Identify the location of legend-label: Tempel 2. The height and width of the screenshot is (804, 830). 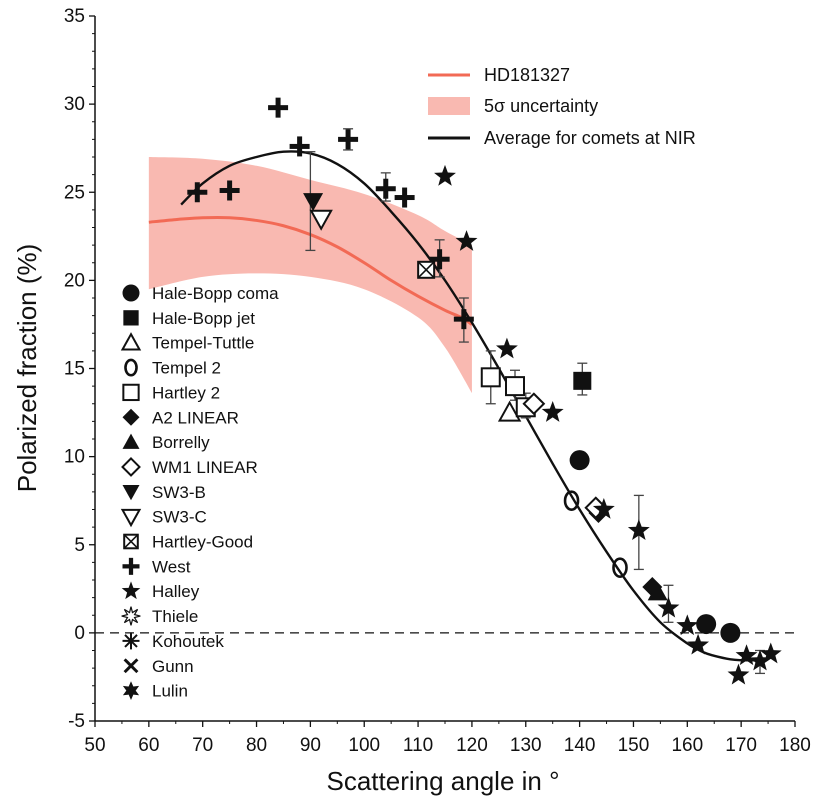
(186, 368).